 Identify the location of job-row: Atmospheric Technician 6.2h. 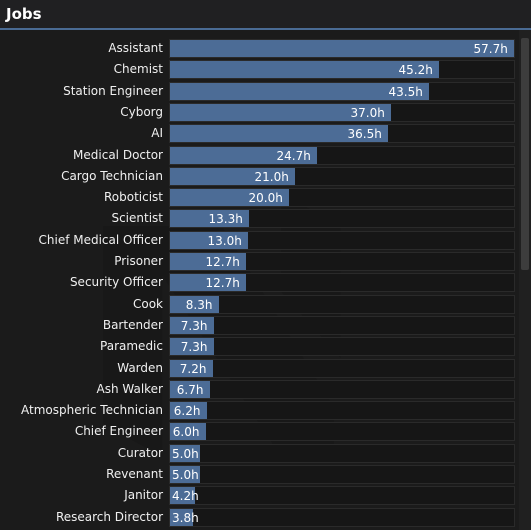
(259, 411).